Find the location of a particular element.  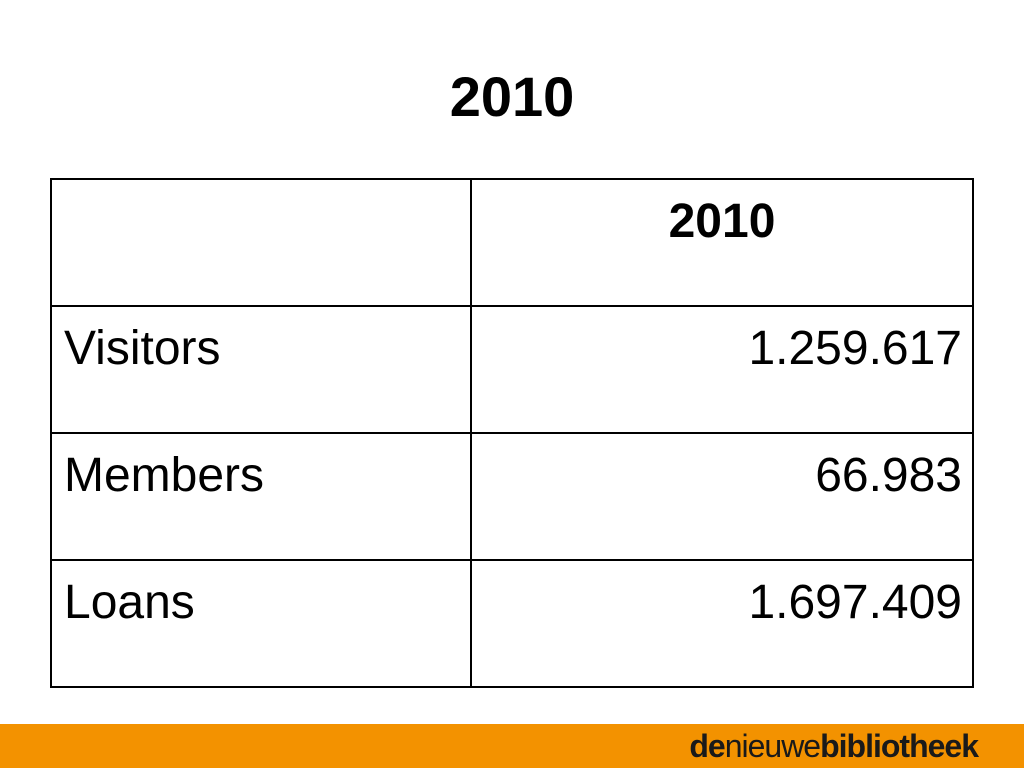

row-label-cell: Members is located at coordinates (261, 496).